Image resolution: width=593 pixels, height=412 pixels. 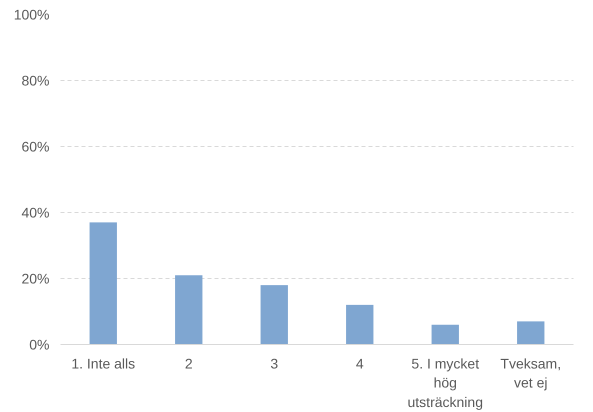 I want to click on x-tick-label: 2, so click(x=188, y=364).